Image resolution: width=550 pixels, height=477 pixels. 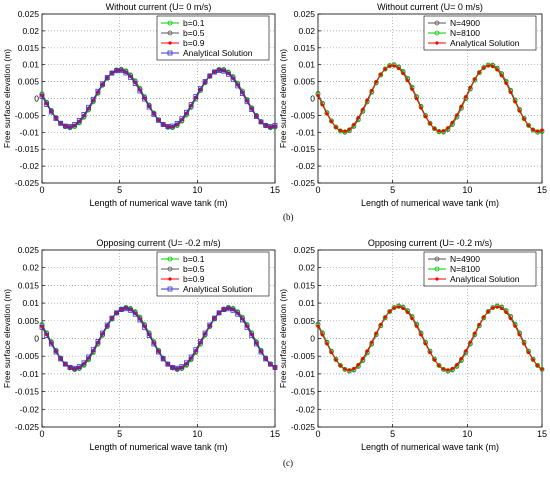 What do you see at coordinates (465, 33) in the screenshot?
I see `legend-label: N=8100` at bounding box center [465, 33].